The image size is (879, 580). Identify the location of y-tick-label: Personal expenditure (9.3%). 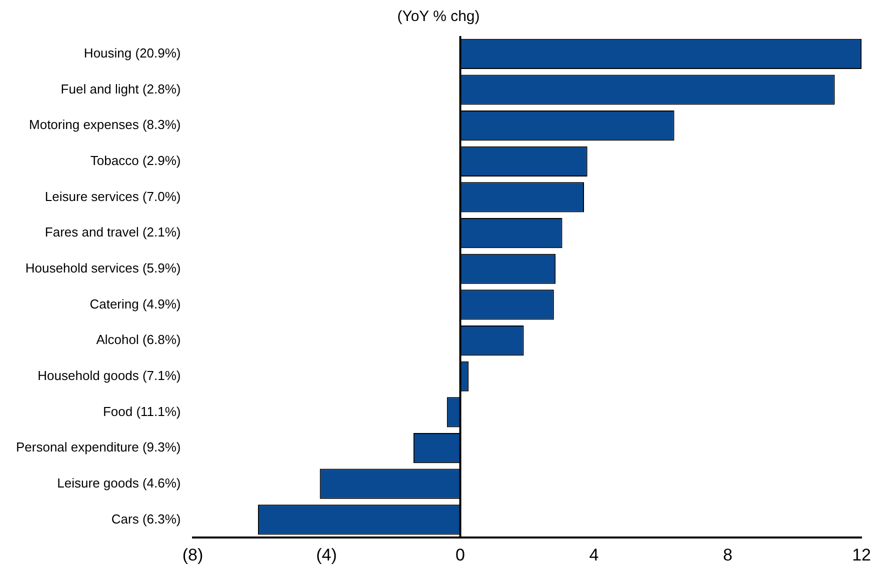
(98, 447).